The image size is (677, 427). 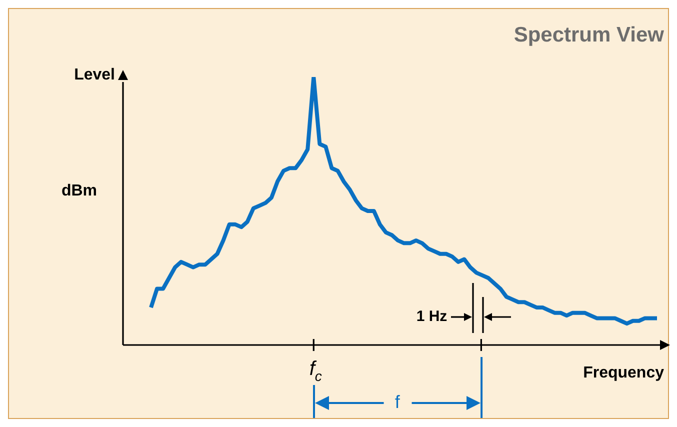 I want to click on text: dBm, so click(x=79, y=191).